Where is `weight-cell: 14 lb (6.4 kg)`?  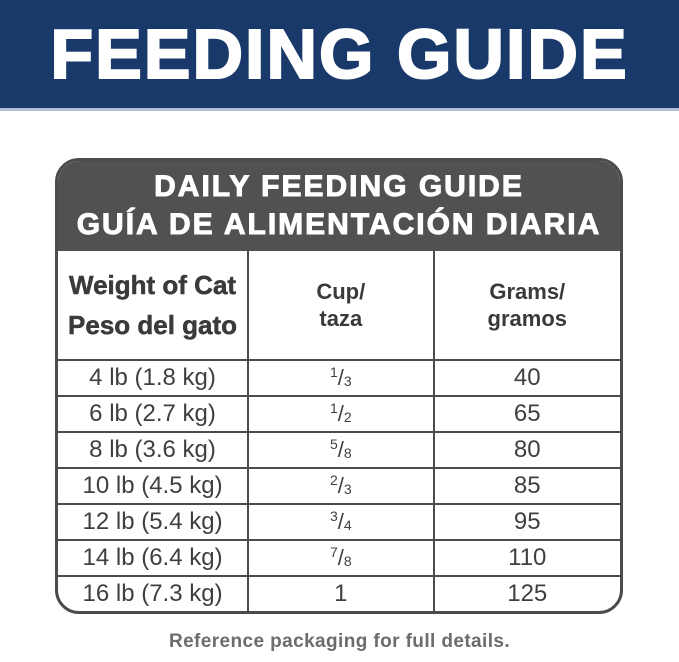
weight-cell: 14 lb (6.4 kg) is located at coordinates (154, 558).